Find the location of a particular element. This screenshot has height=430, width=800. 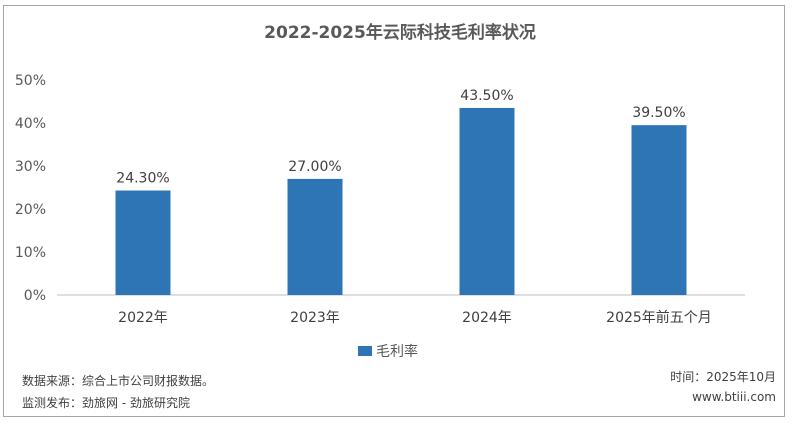

legend: 毛利率 is located at coordinates (388, 351).